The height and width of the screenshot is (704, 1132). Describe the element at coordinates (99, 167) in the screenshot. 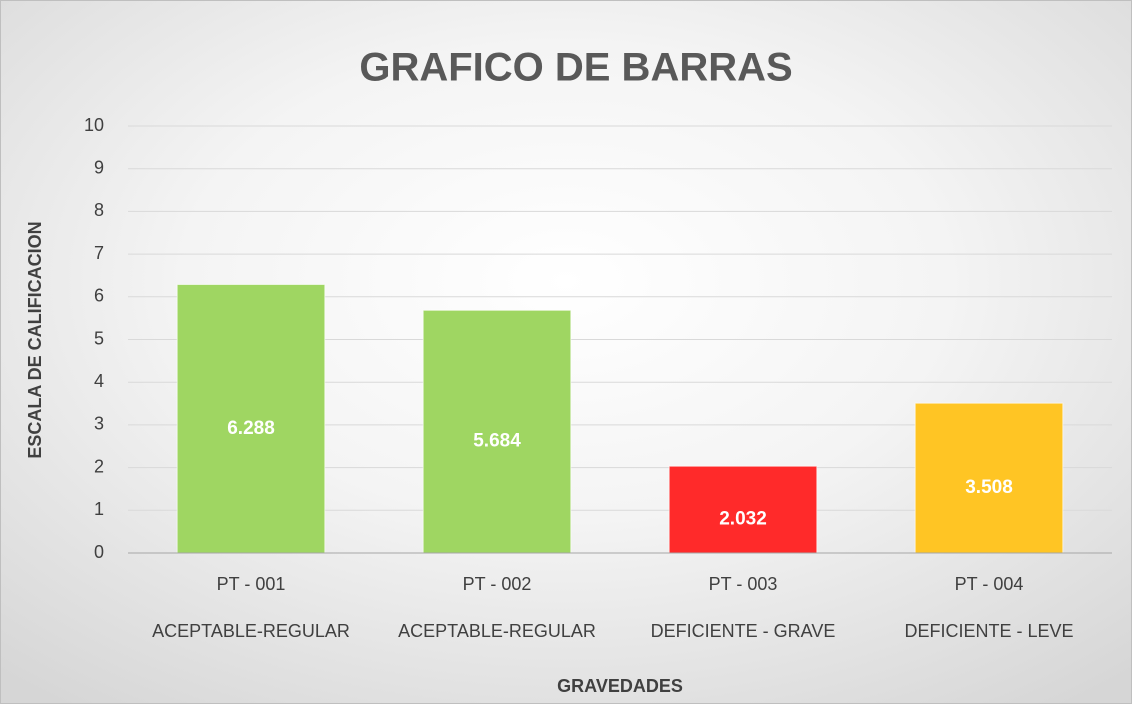

I see `y-tick-label: 9` at that location.